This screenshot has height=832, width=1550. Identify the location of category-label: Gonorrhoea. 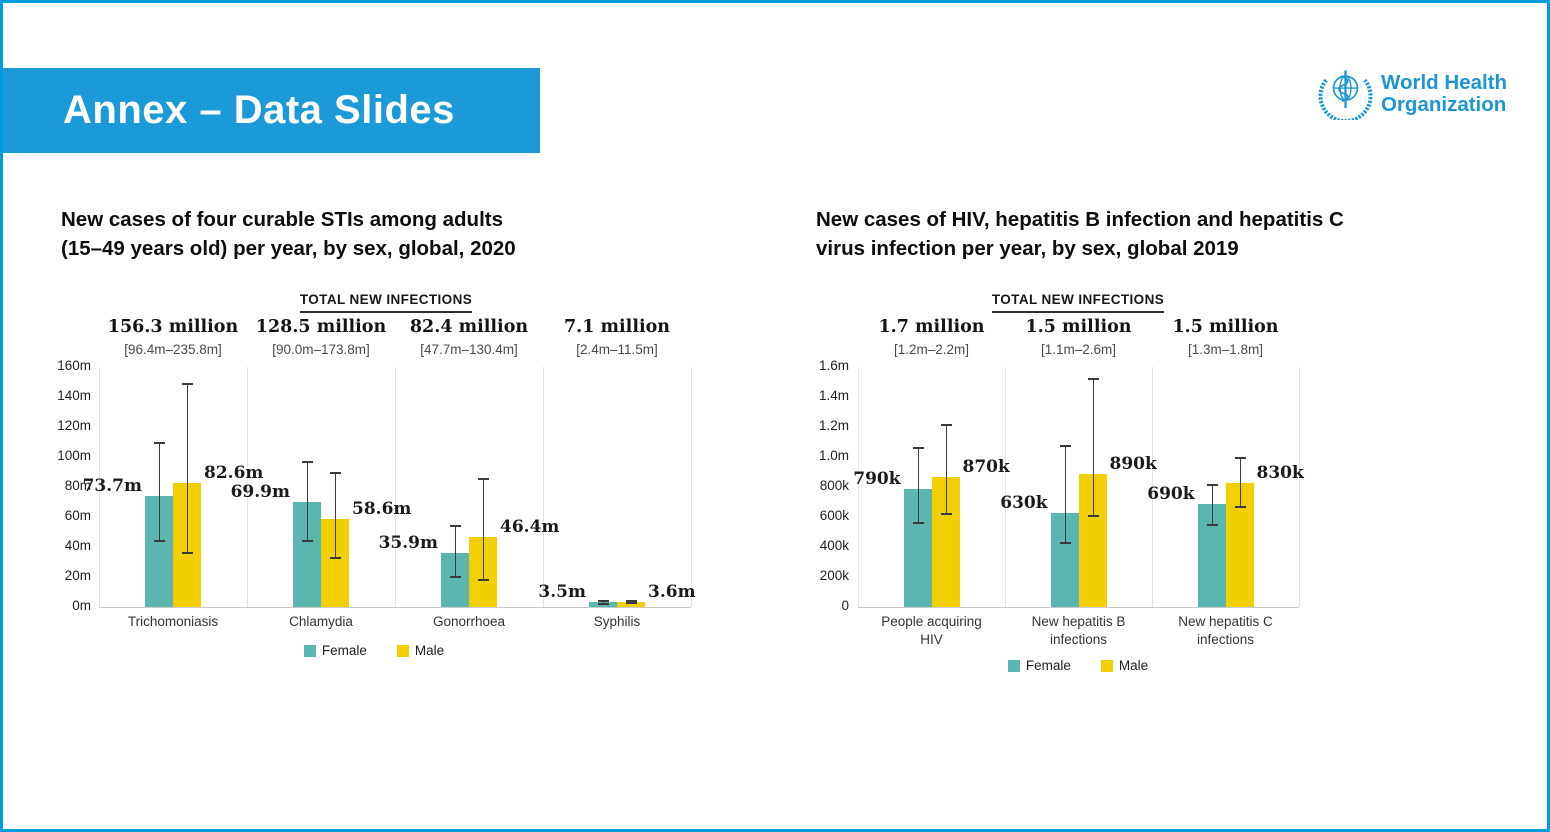
(469, 621).